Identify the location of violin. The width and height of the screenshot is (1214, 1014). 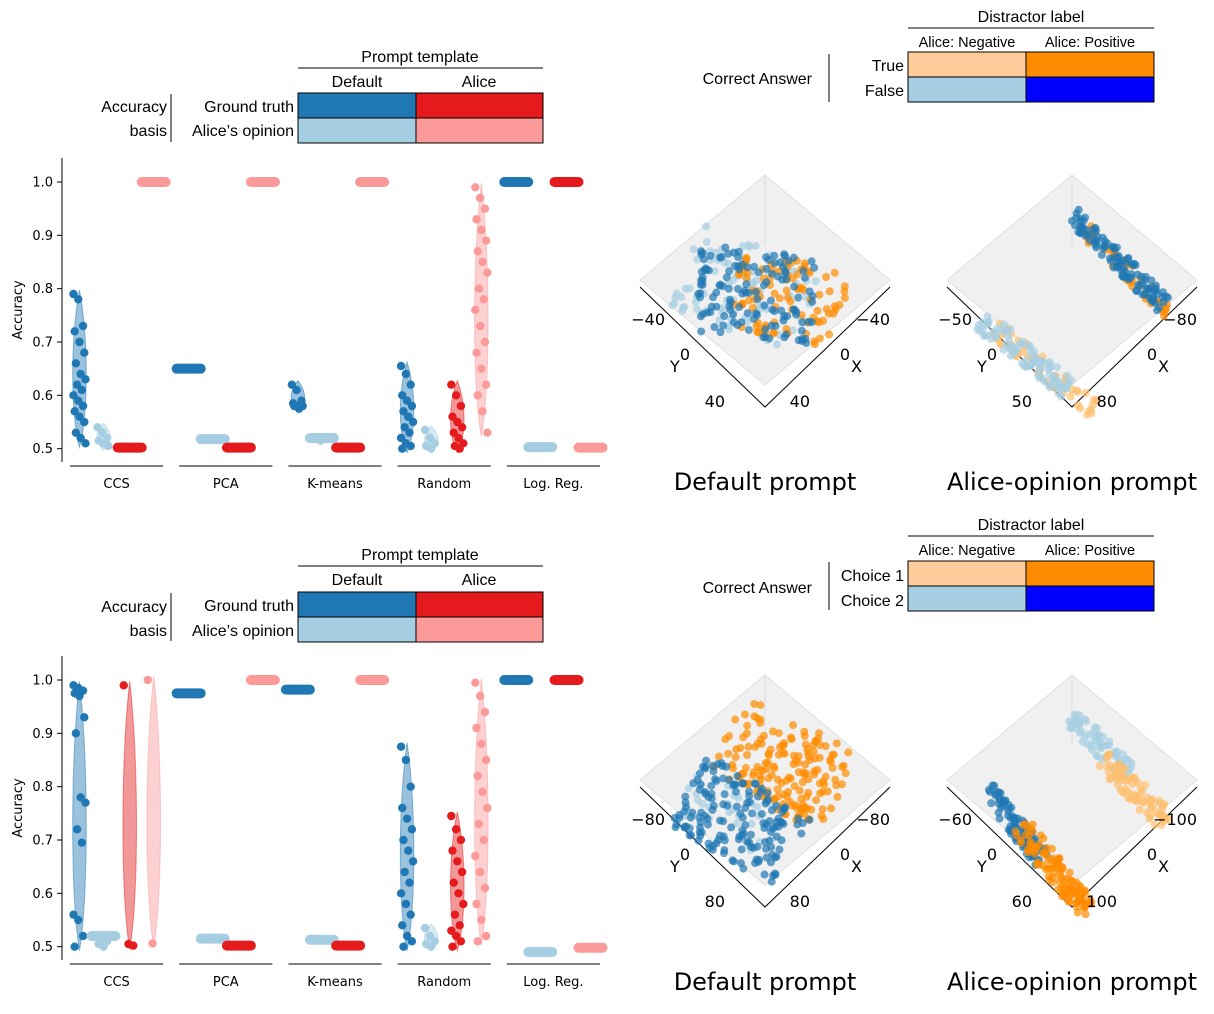
(129, 815).